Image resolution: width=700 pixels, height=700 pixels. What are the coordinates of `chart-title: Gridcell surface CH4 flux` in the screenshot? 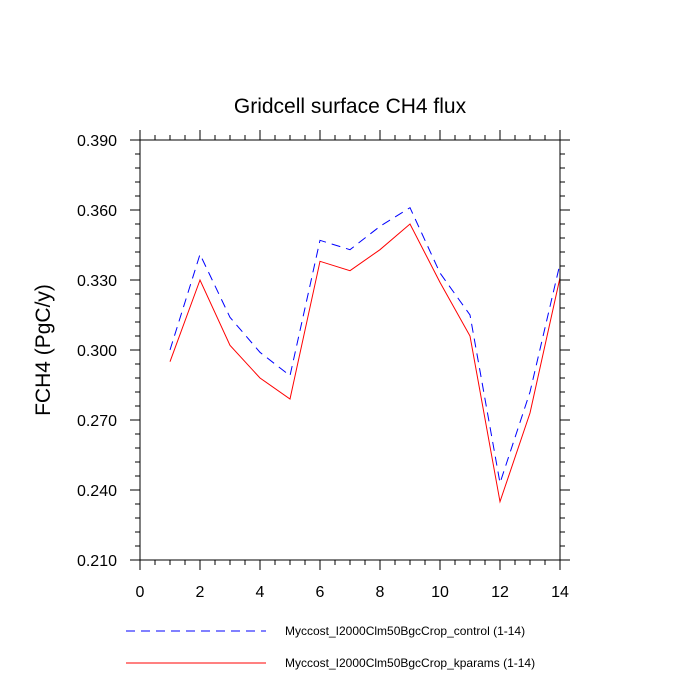 It's located at (350, 106).